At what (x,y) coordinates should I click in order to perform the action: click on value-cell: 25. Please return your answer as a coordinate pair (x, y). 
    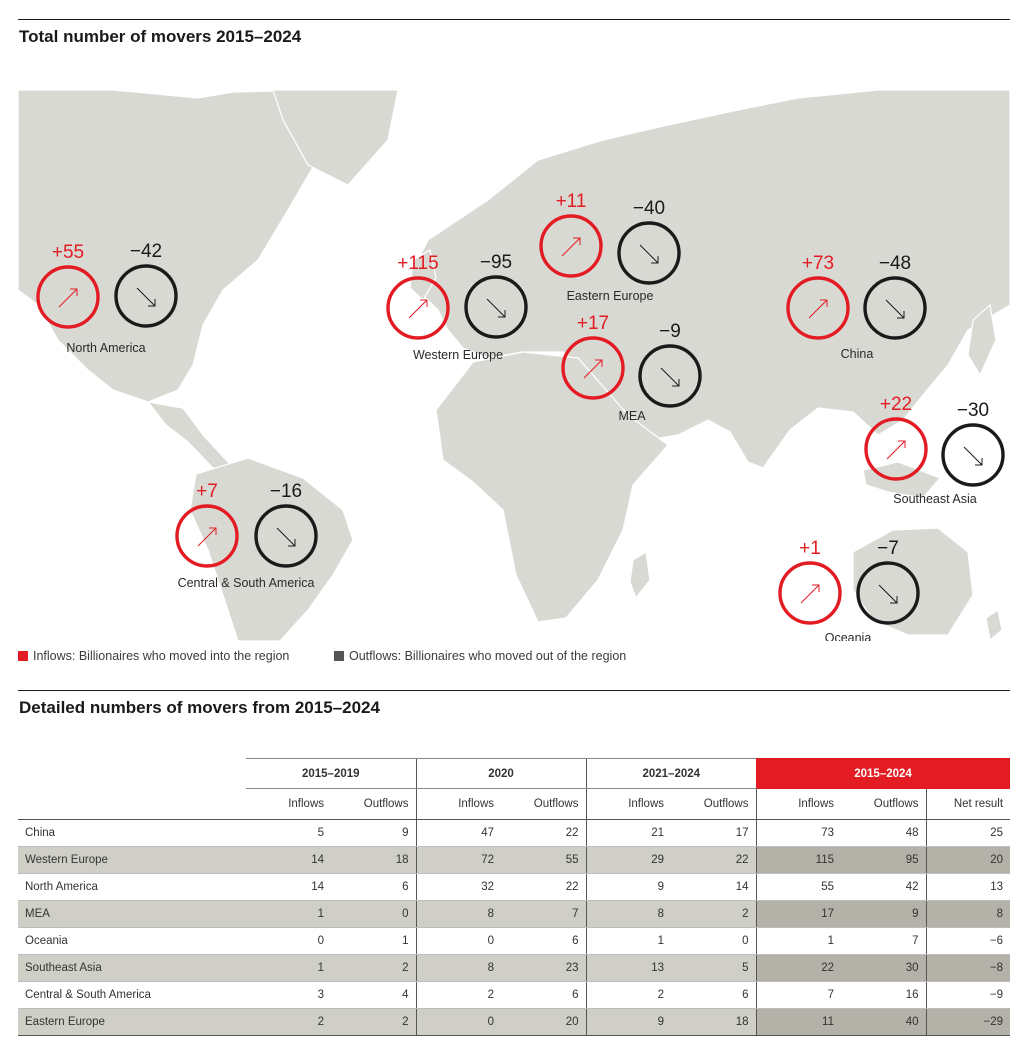
    Looking at the image, I should click on (968, 833).